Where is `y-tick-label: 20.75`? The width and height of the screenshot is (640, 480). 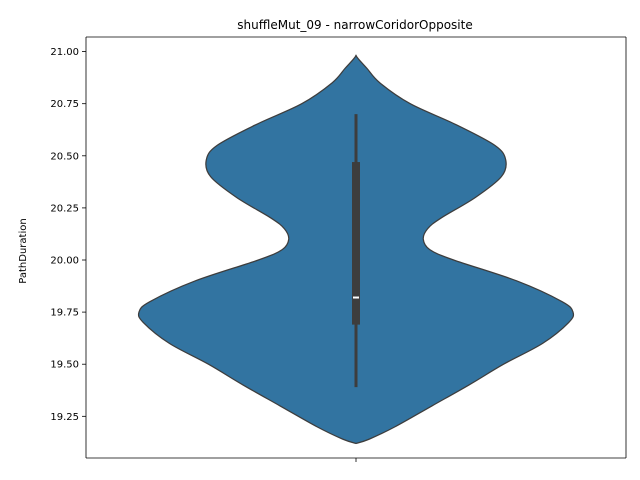 y-tick-label: 20.75 is located at coordinates (64, 104).